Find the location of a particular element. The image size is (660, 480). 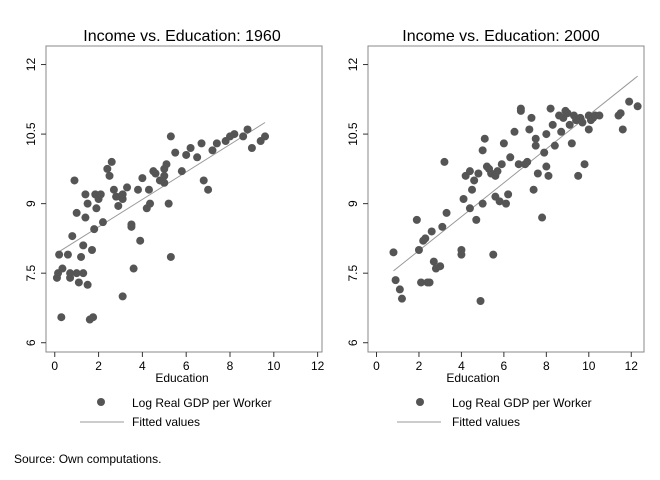

x-tick-label: 0 is located at coordinates (54, 366).